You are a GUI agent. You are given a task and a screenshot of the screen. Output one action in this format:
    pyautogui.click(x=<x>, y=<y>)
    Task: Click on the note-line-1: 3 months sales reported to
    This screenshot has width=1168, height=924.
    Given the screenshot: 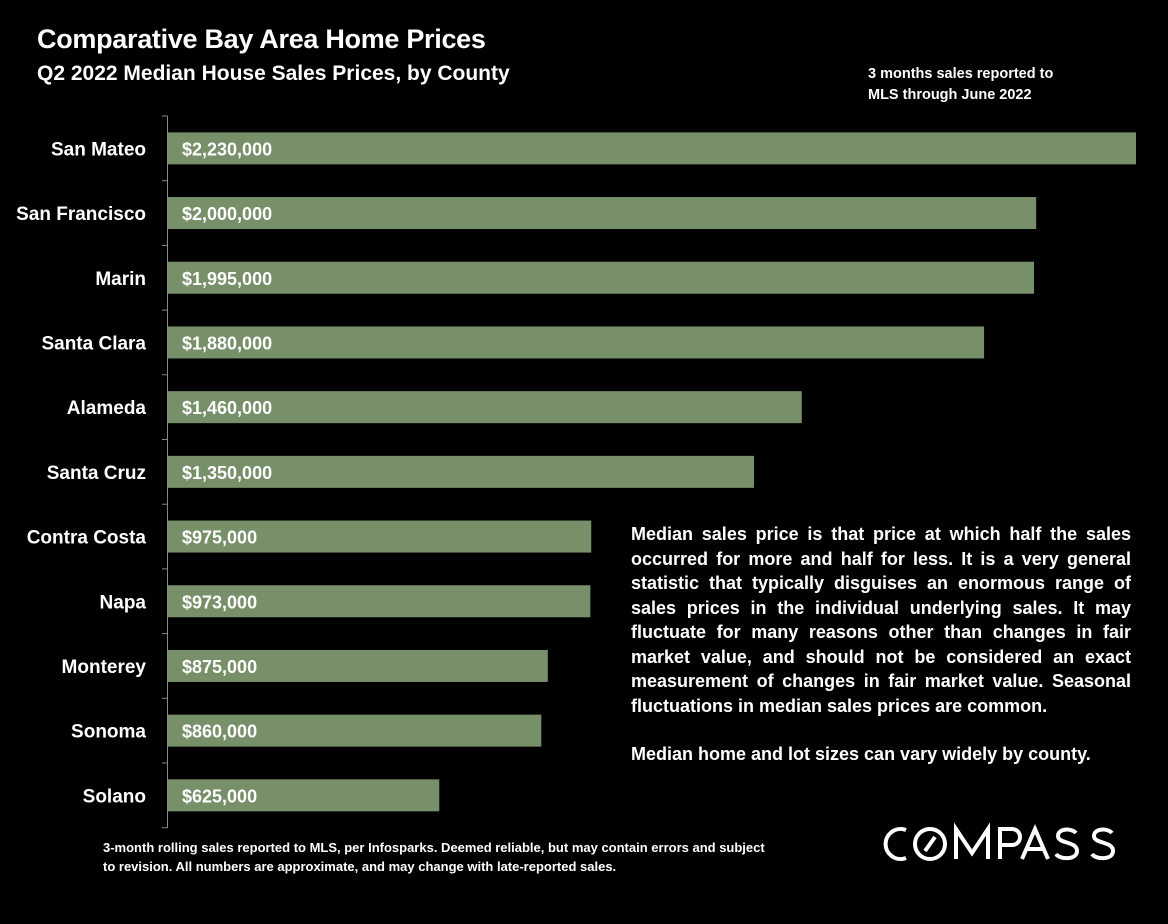 What is the action you would take?
    pyautogui.click(x=961, y=74)
    